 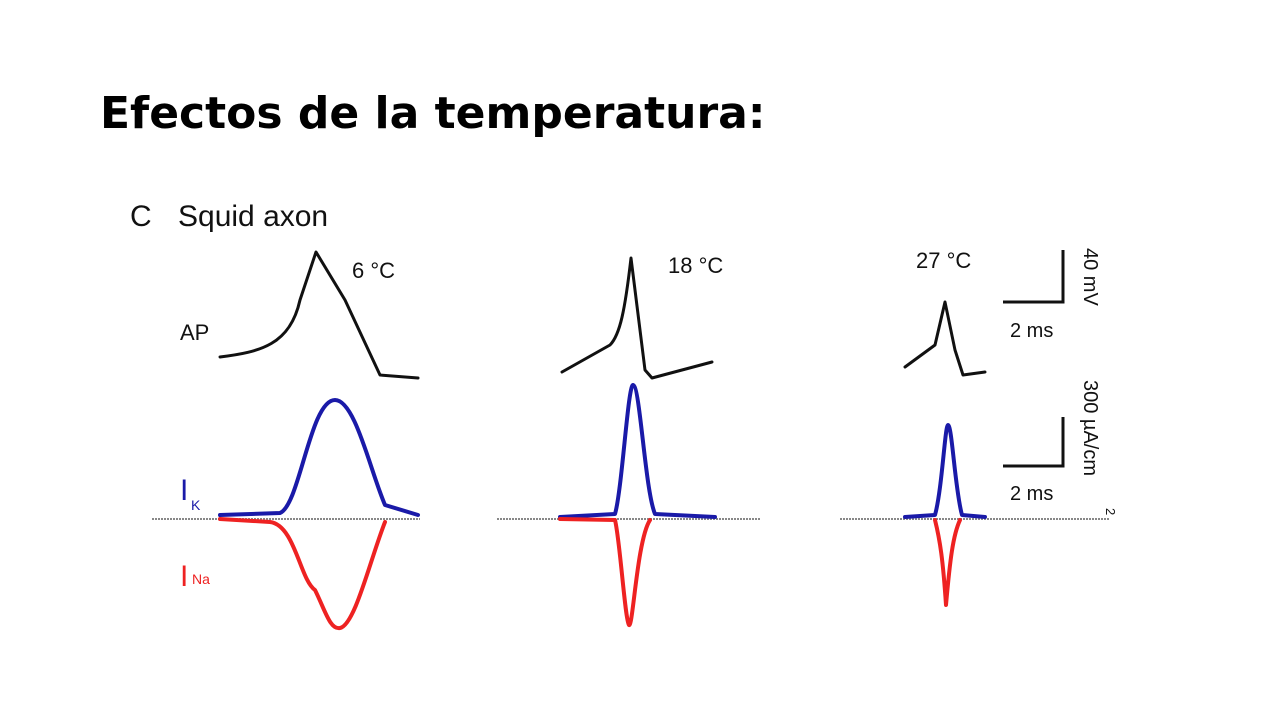 I want to click on ap-traces, so click(x=602, y=315).